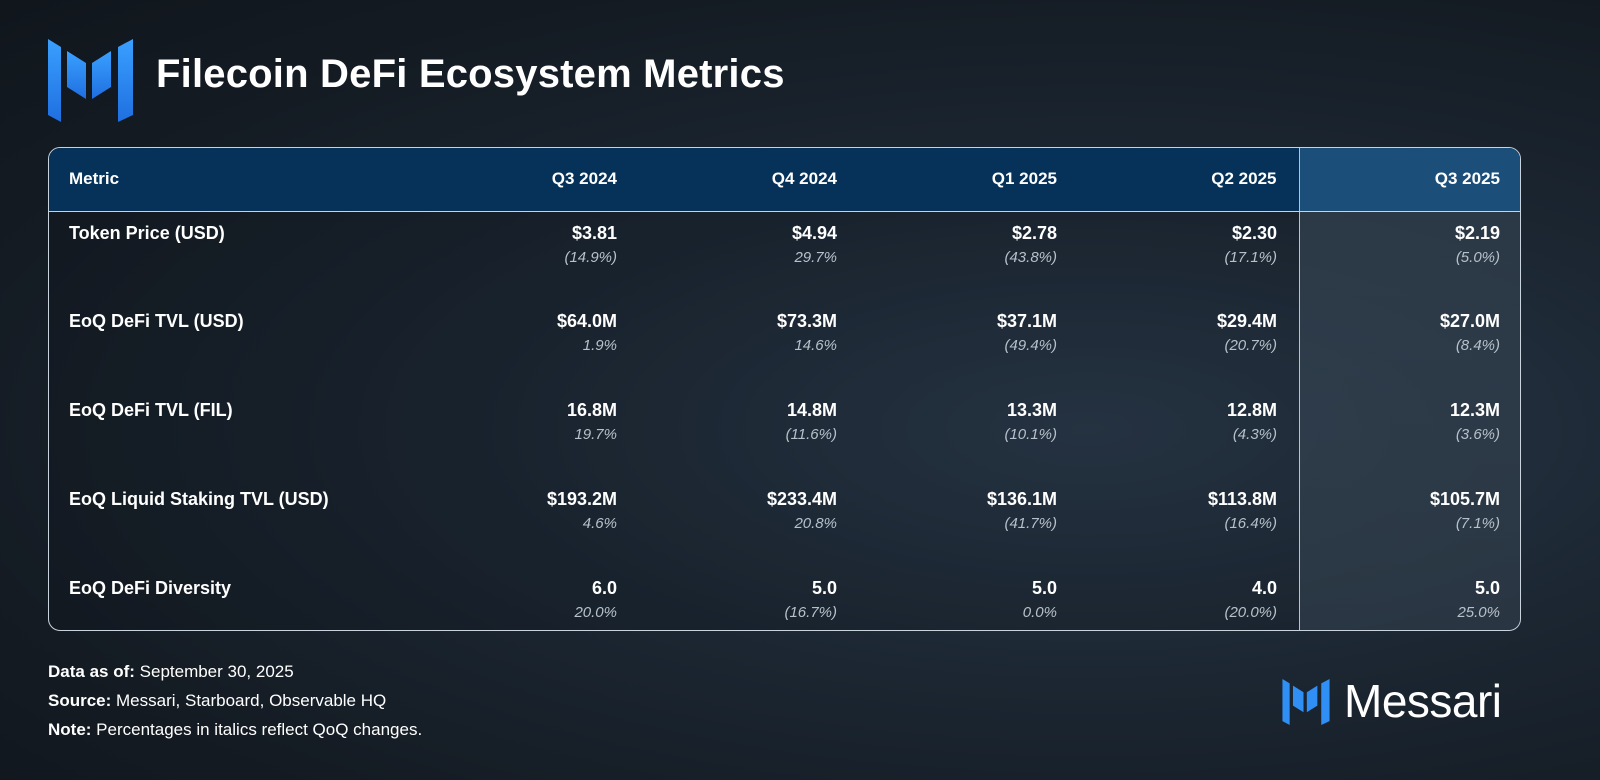 This screenshot has height=780, width=1600. I want to click on column-header: Q3 2024, so click(529, 180).